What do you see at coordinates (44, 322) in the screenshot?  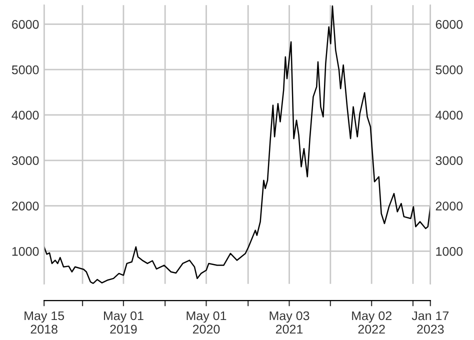 I see `x-tick-label: May 15 2018` at bounding box center [44, 322].